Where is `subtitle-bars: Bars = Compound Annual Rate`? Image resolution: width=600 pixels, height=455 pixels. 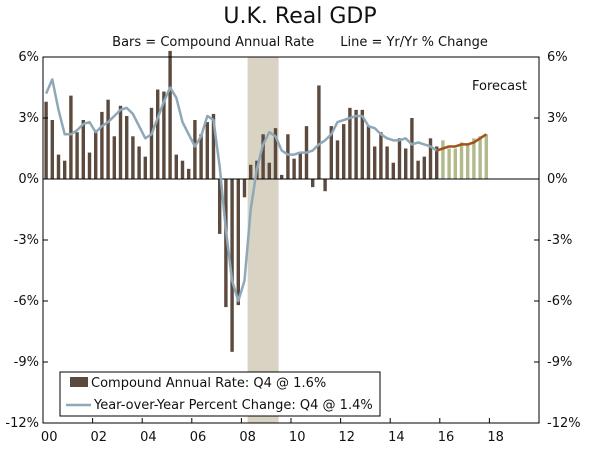
subtitle-bars: Bars = Compound Annual Rate is located at coordinates (213, 42).